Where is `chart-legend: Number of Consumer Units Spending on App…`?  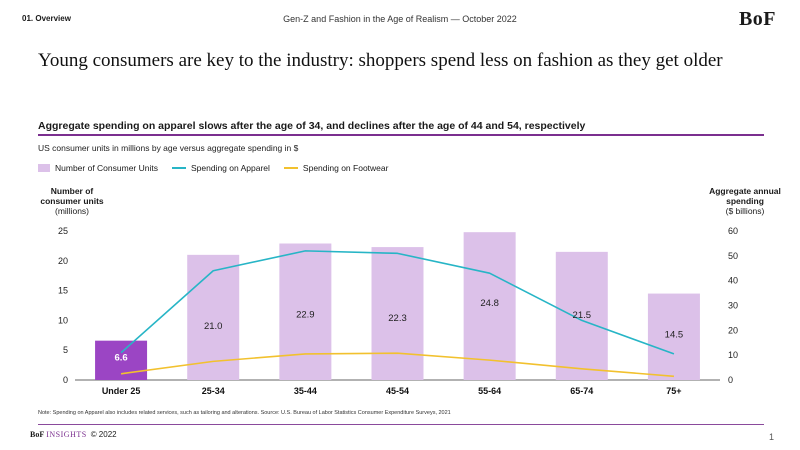
chart-legend: Number of Consumer Units Spending on App… is located at coordinates (213, 168).